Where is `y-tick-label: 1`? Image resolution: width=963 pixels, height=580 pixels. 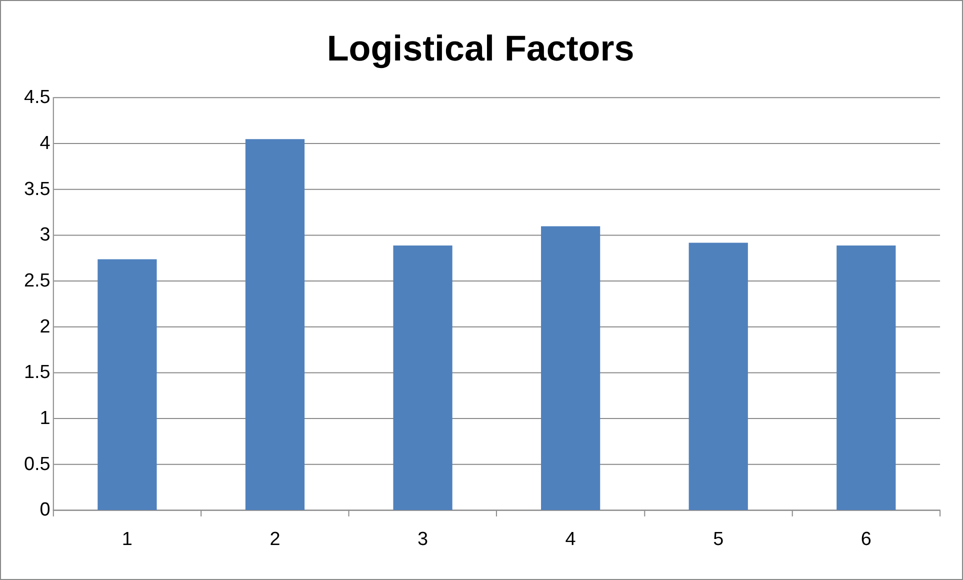 y-tick-label: 1 is located at coordinates (45, 418).